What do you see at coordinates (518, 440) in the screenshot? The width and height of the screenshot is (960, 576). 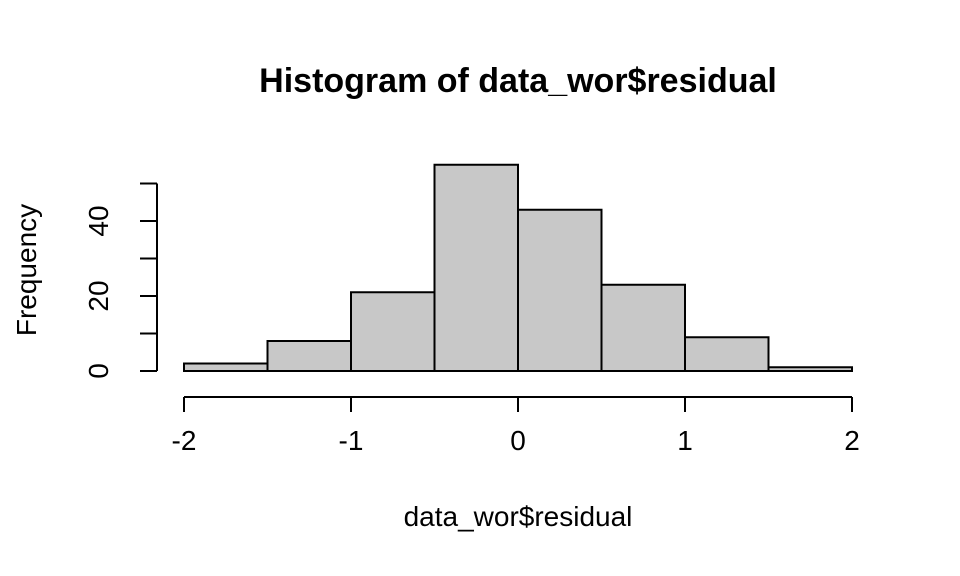 I see `x-tick-label-0: 0` at bounding box center [518, 440].